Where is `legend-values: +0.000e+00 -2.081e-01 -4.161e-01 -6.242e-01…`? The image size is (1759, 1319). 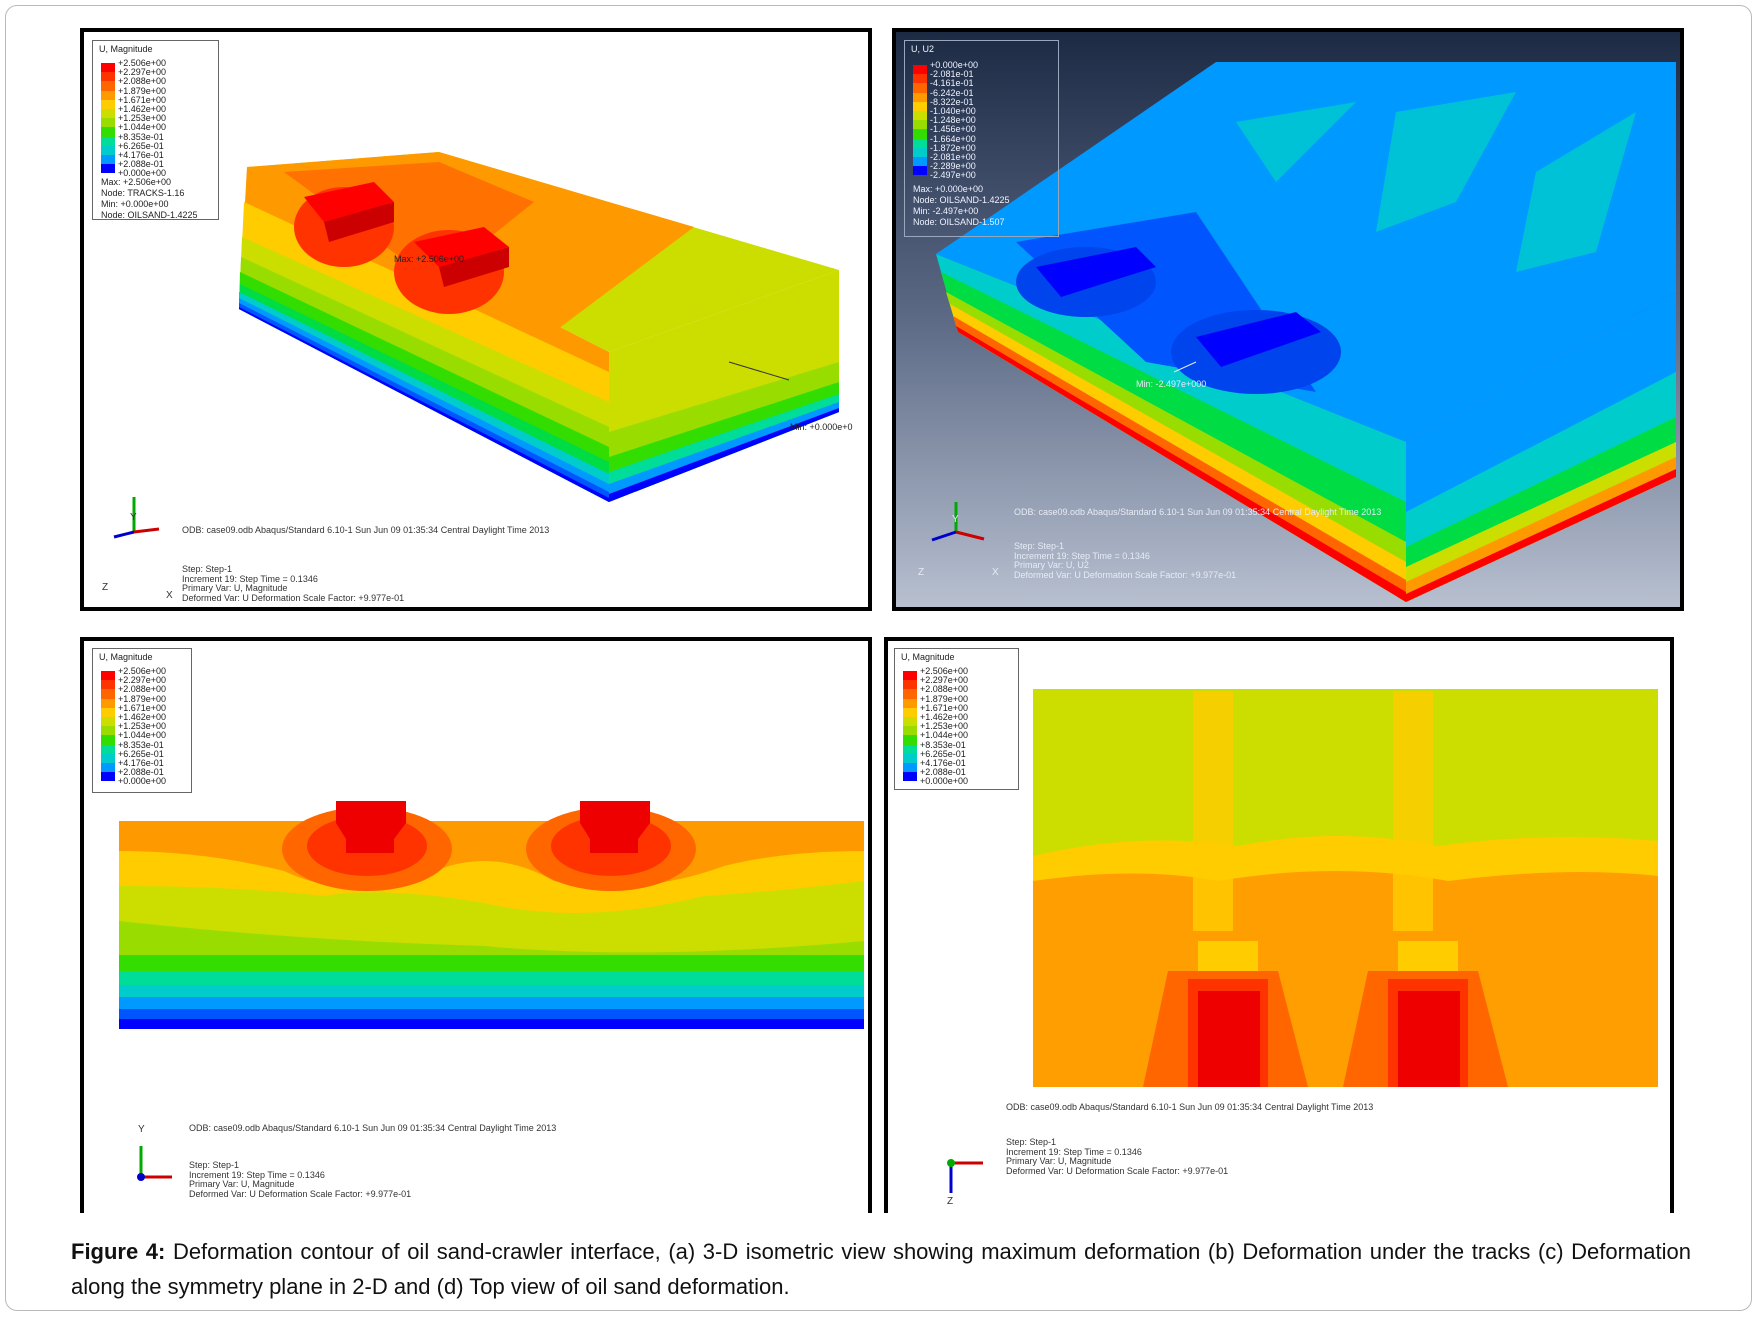
legend-values: +0.000e+00 -2.081e-01 -4.161e-01 -6.242e-01… is located at coordinates (954, 120).